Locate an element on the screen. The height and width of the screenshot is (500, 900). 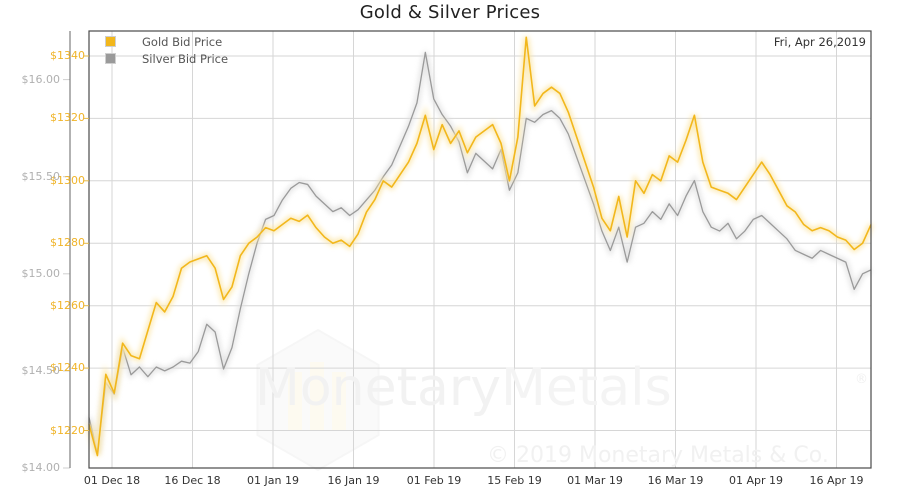
y-axis-tick-gold: $1320 is located at coordinates (67, 118).